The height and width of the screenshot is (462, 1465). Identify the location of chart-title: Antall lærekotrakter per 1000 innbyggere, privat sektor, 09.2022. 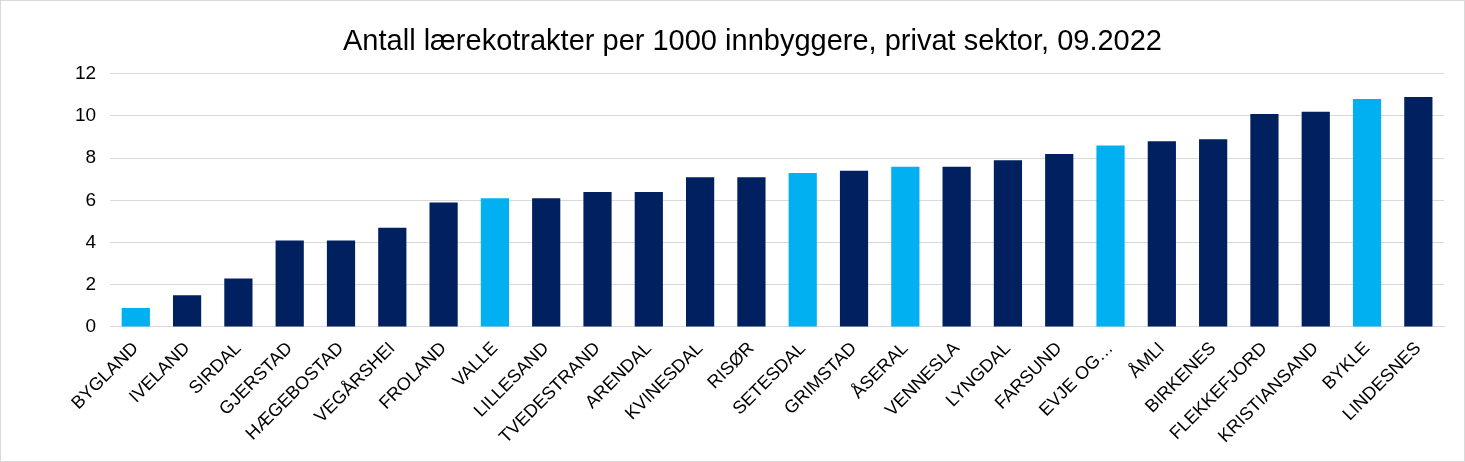
(752, 40).